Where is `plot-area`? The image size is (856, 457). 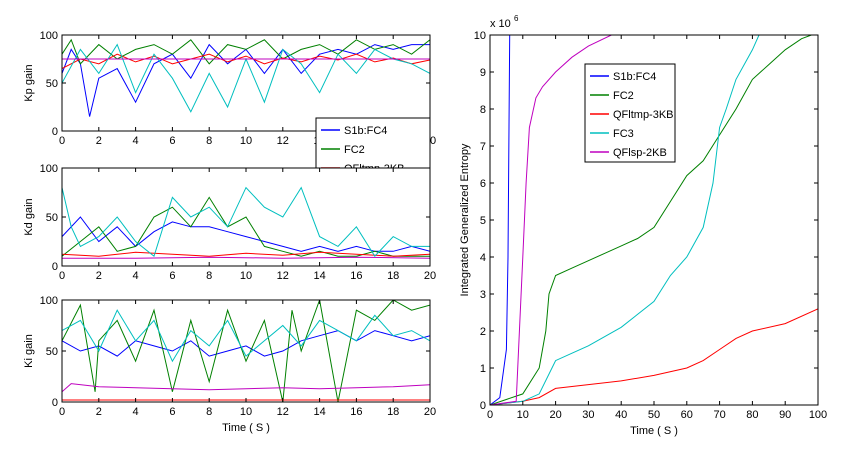
plot-area is located at coordinates (246, 83).